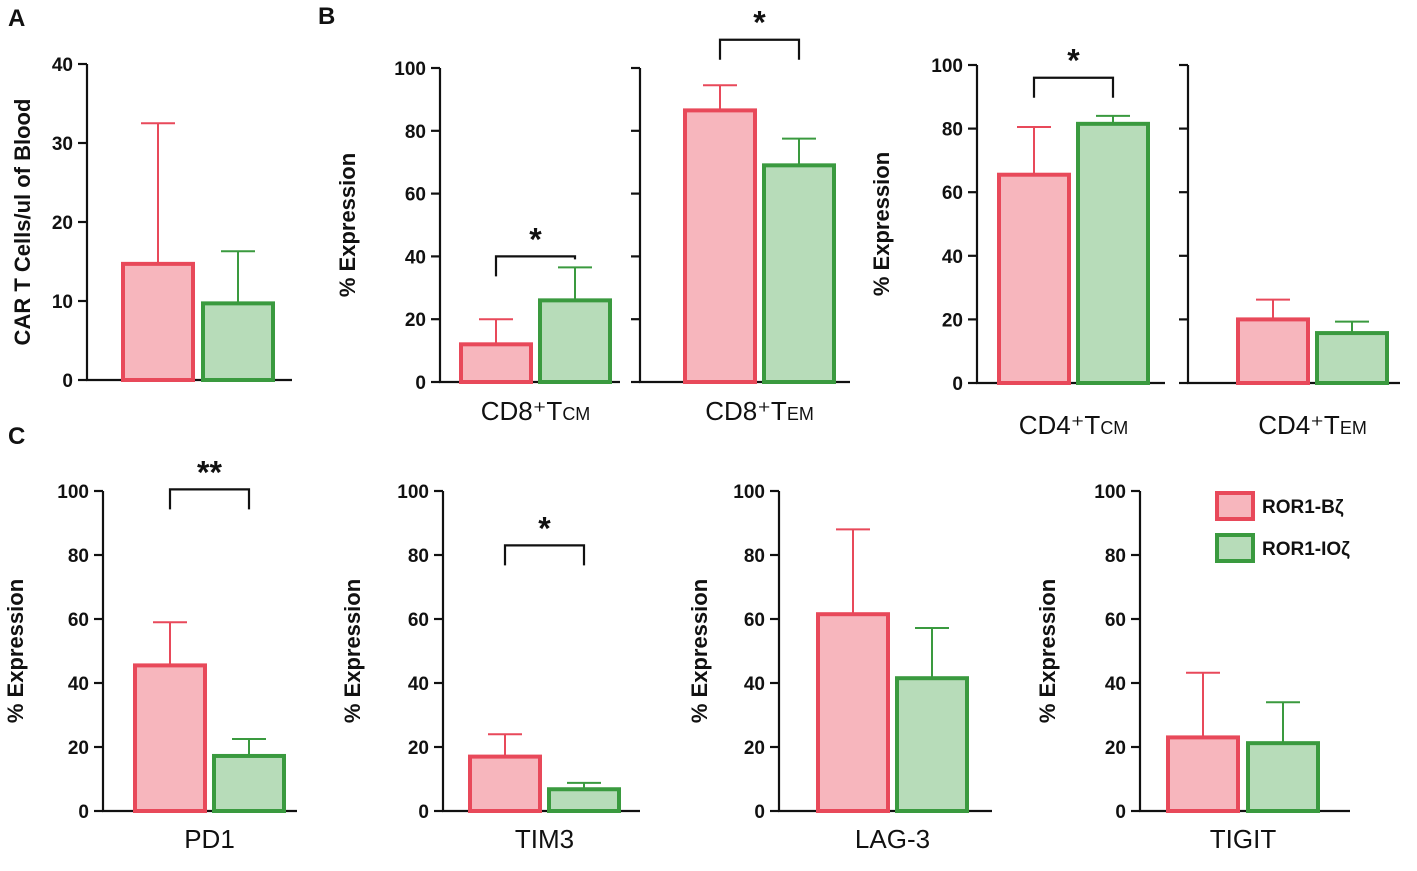 This screenshot has height=871, width=1417. Describe the element at coordinates (62, 302) in the screenshot. I see `y-tick-label: 10` at that location.